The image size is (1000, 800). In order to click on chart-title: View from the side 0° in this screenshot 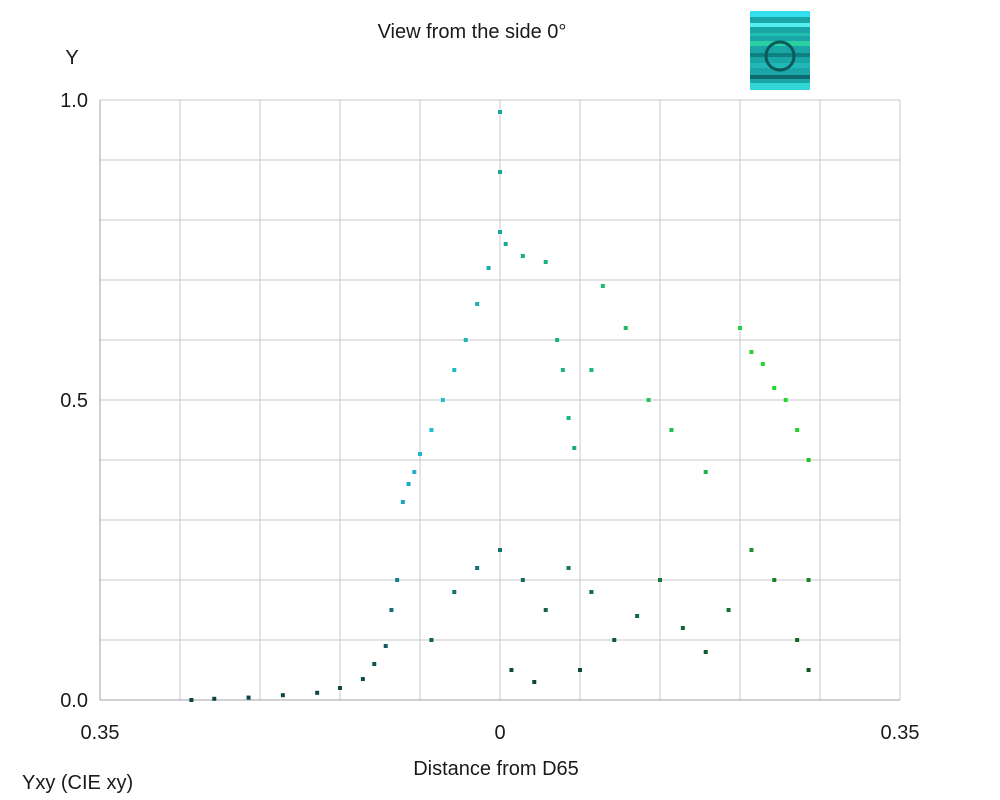, I will do `click(472, 32)`.